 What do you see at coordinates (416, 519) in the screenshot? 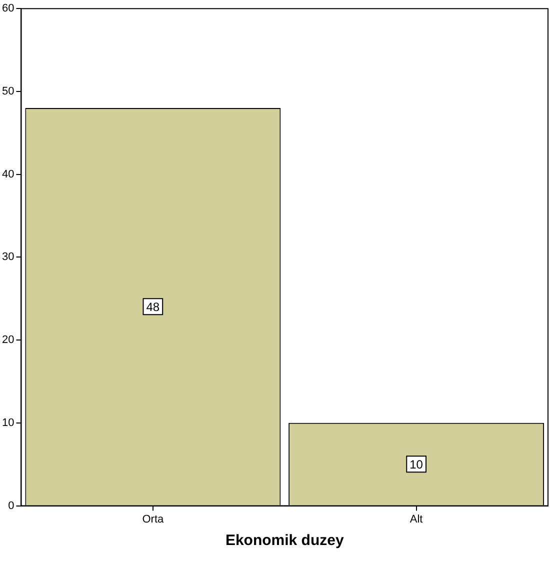
I see `x-tick-label: Alt` at bounding box center [416, 519].